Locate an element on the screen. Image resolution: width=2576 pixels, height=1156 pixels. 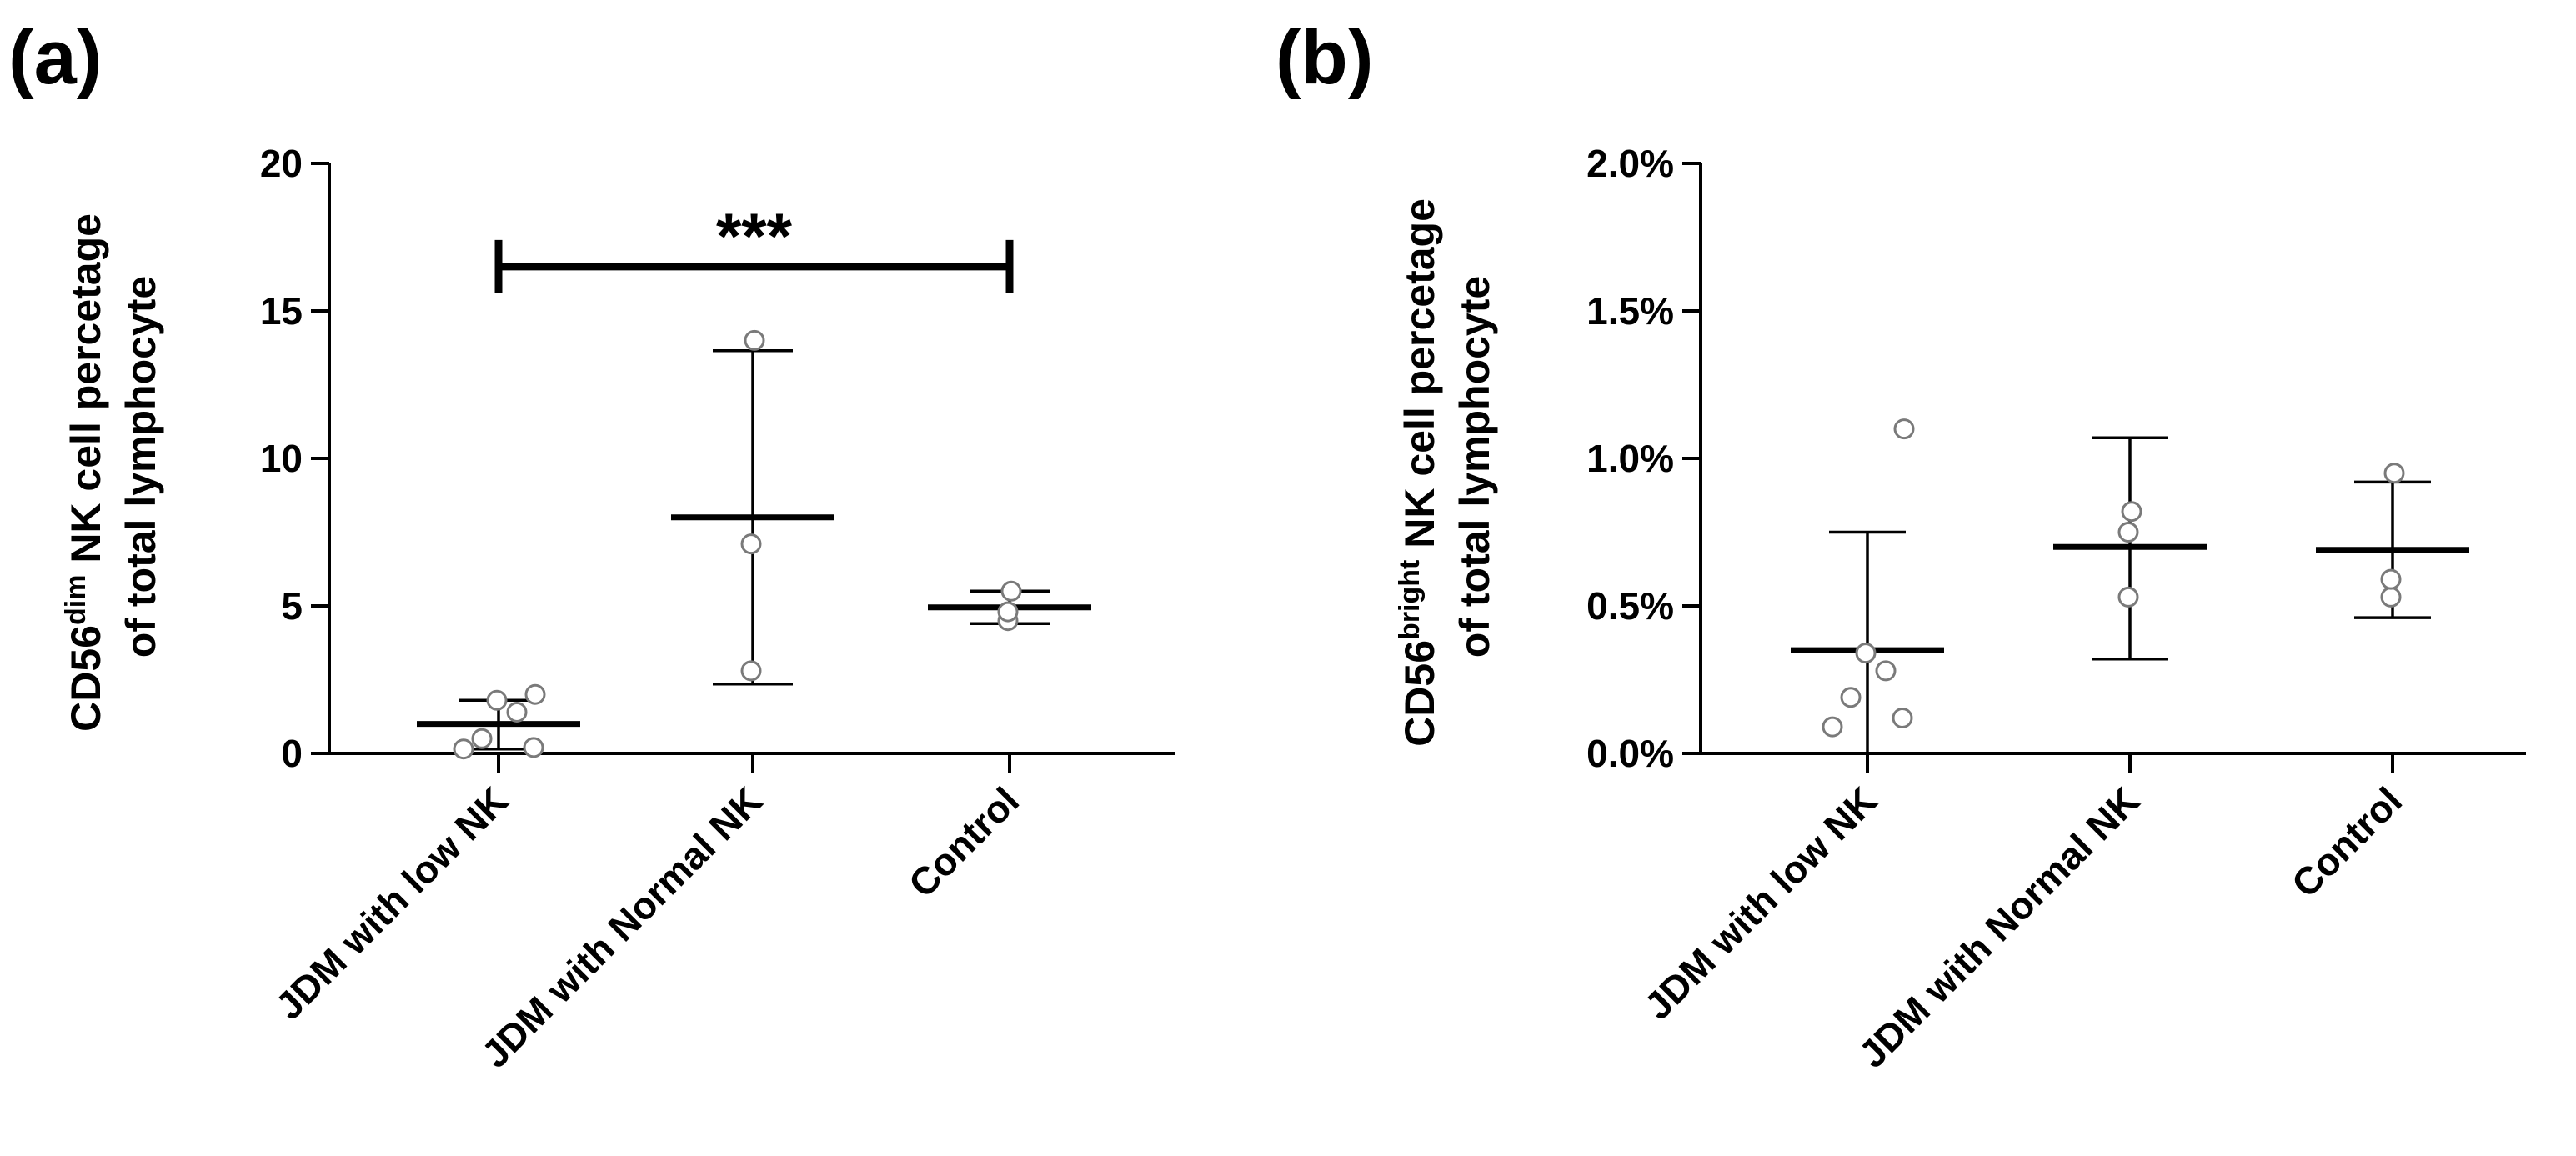
panel-a-x-tick-label: JDM with Normal NK is located at coordinates (621, 927).